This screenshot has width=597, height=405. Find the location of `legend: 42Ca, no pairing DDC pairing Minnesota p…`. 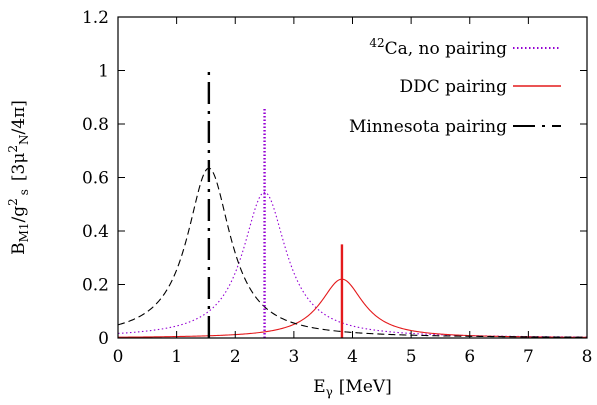

legend: 42Ca, no pairing DDC pairing Minnesota p… is located at coordinates (455, 86).